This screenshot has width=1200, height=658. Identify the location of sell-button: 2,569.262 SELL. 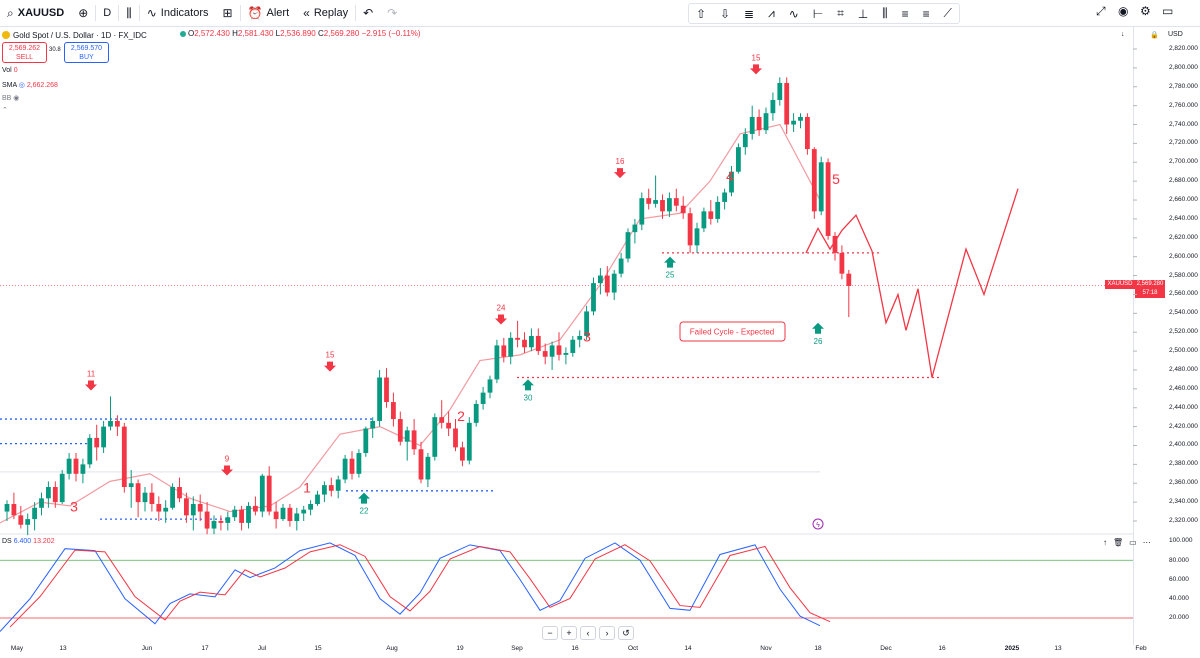
(24, 52).